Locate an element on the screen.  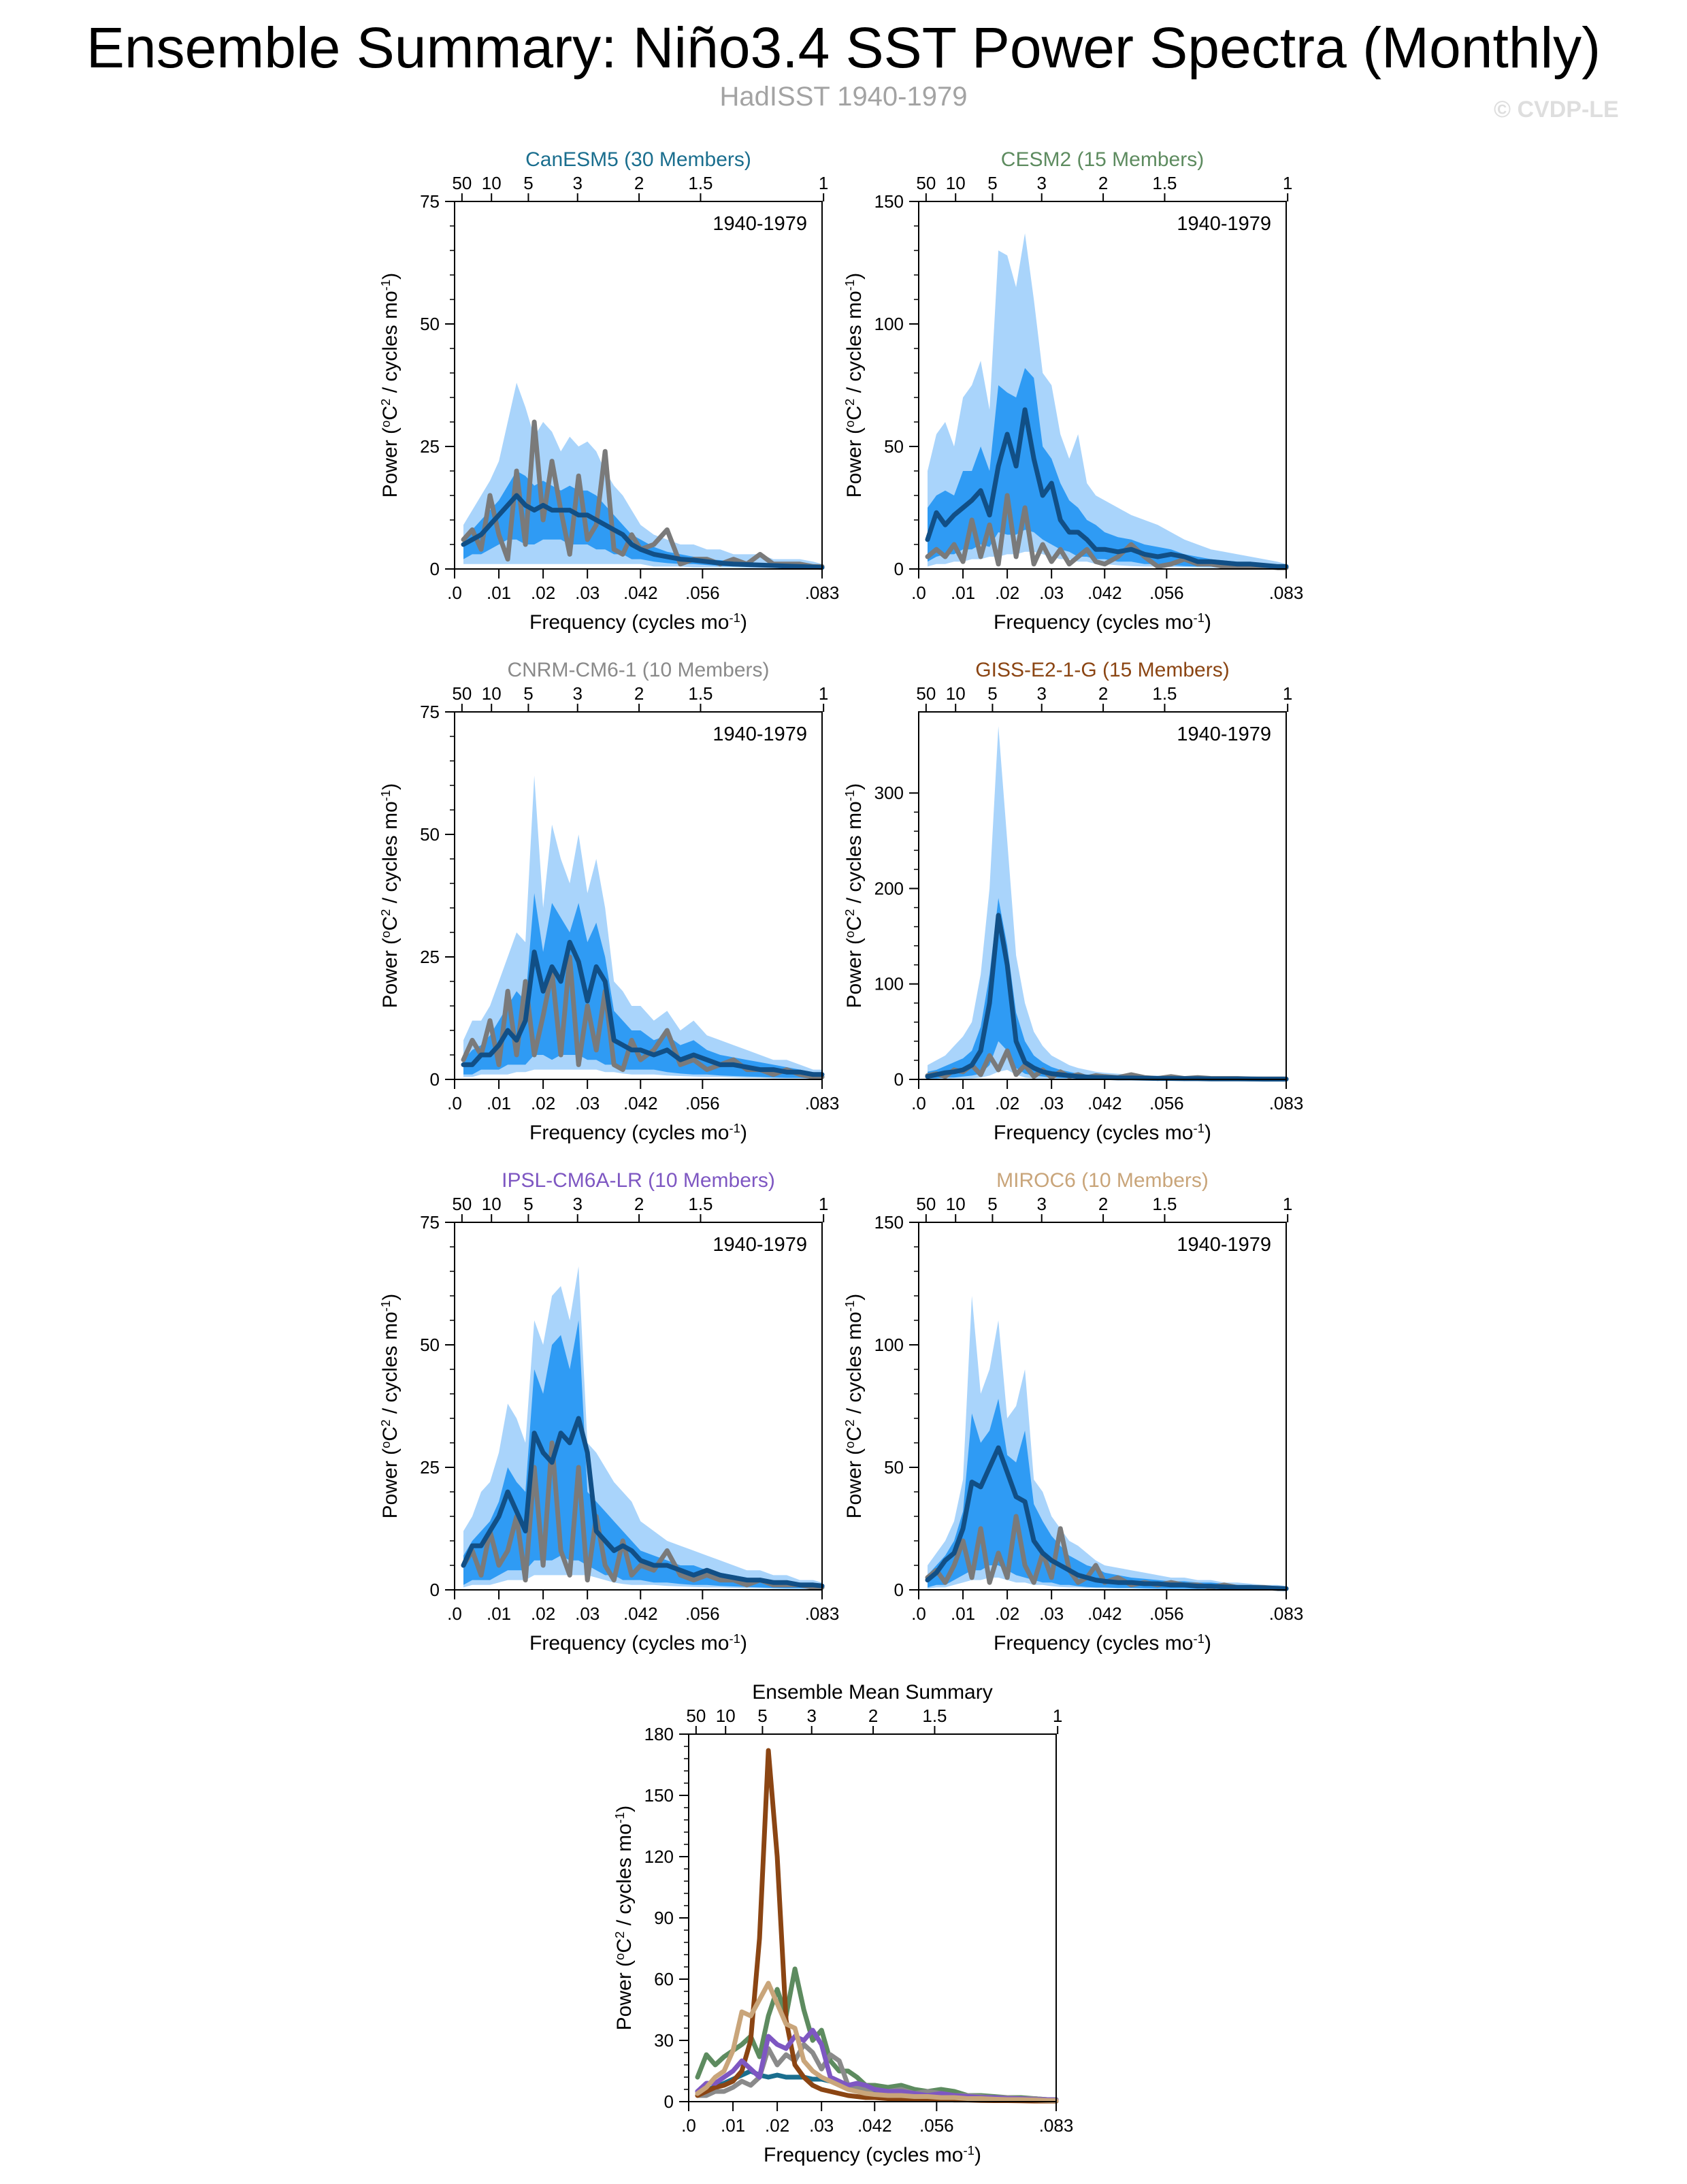
period-tick-label: 2 is located at coordinates (639, 693).